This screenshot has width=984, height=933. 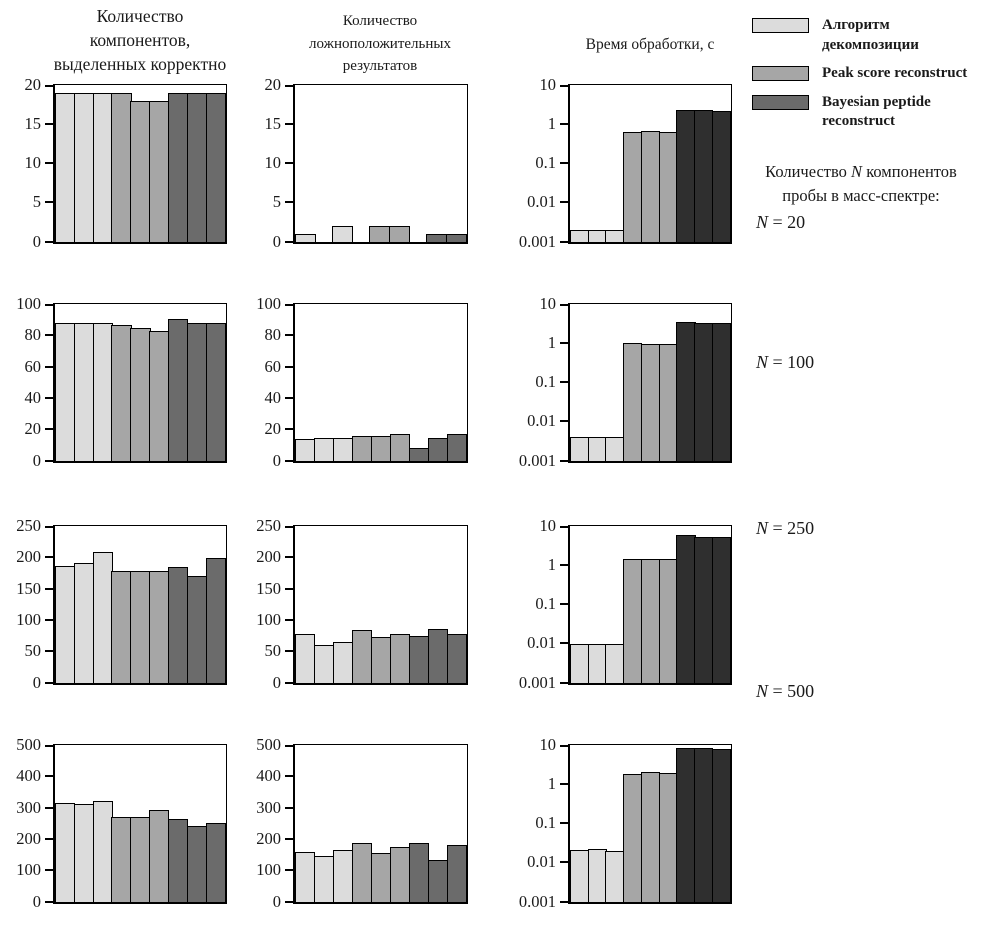 What do you see at coordinates (780, 222) in the screenshot?
I see `row-label-n20: N = 20` at bounding box center [780, 222].